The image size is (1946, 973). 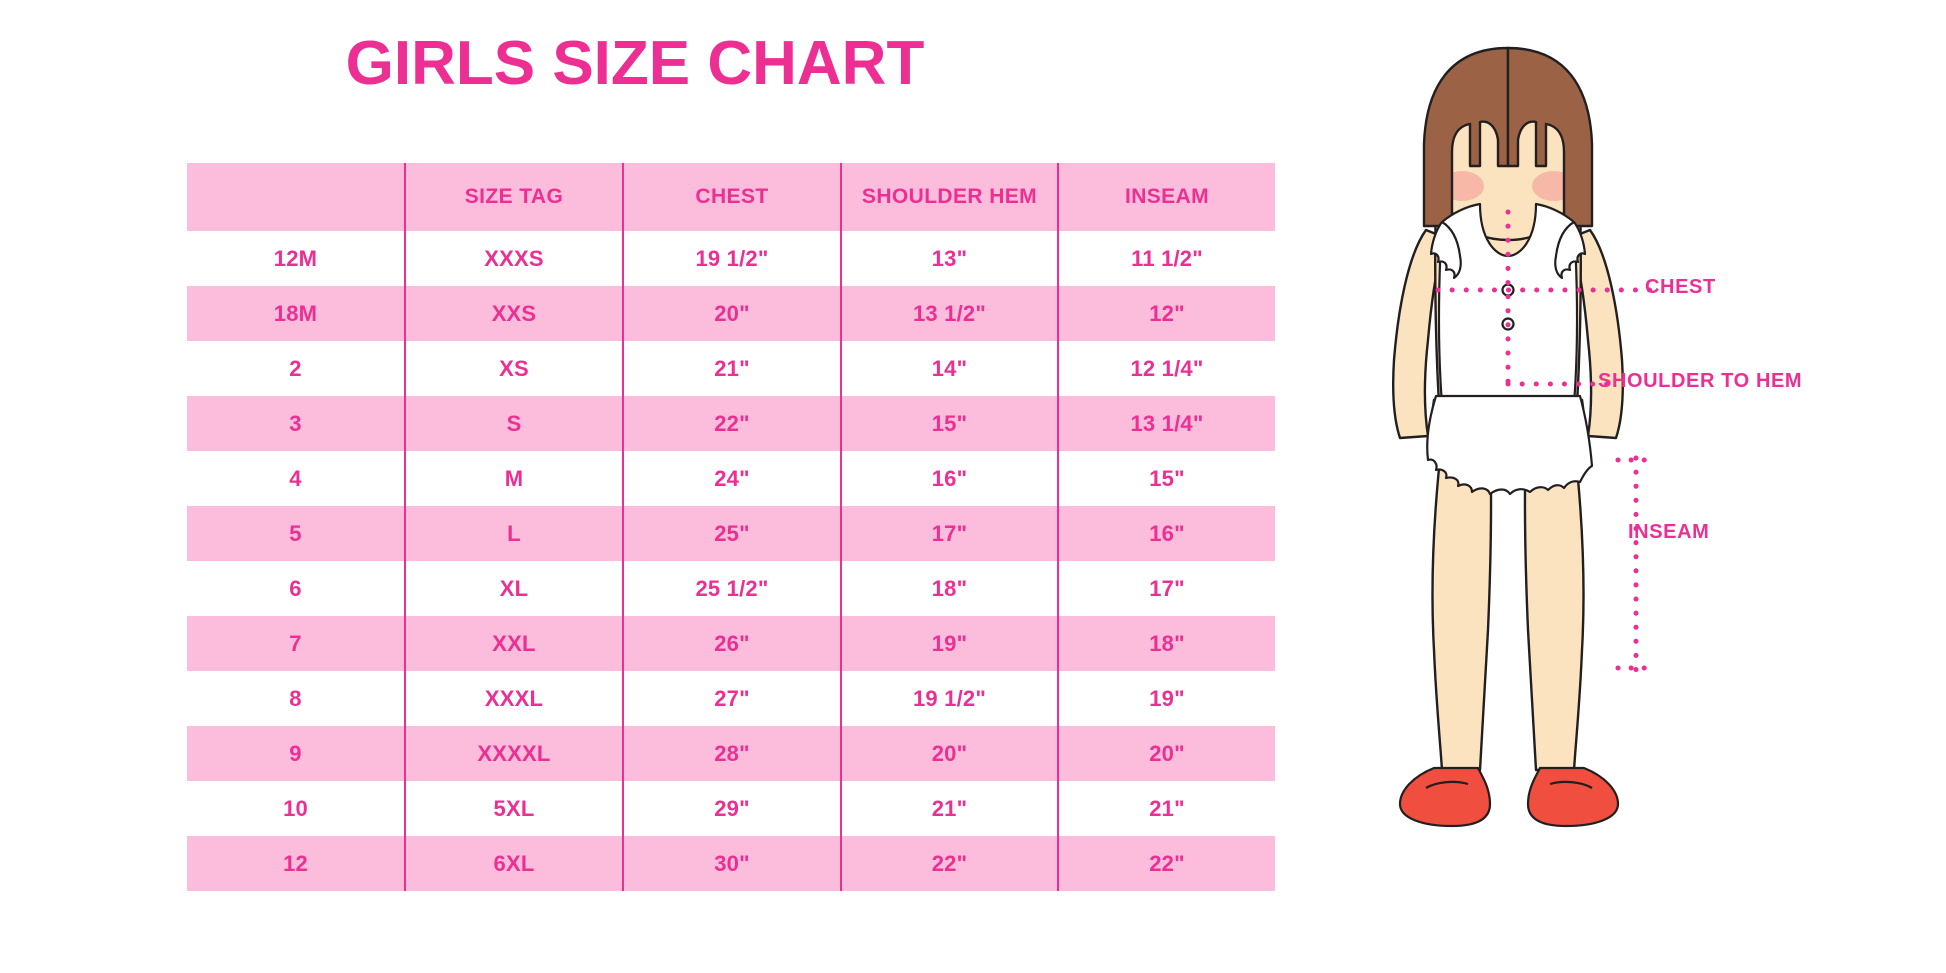 What do you see at coordinates (1166, 643) in the screenshot?
I see `cell-inseam: 18"` at bounding box center [1166, 643].